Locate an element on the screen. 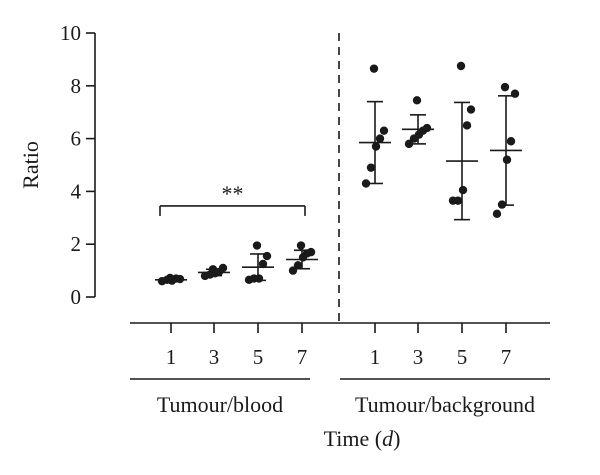  y-tick-label: 8 is located at coordinates (76, 86).